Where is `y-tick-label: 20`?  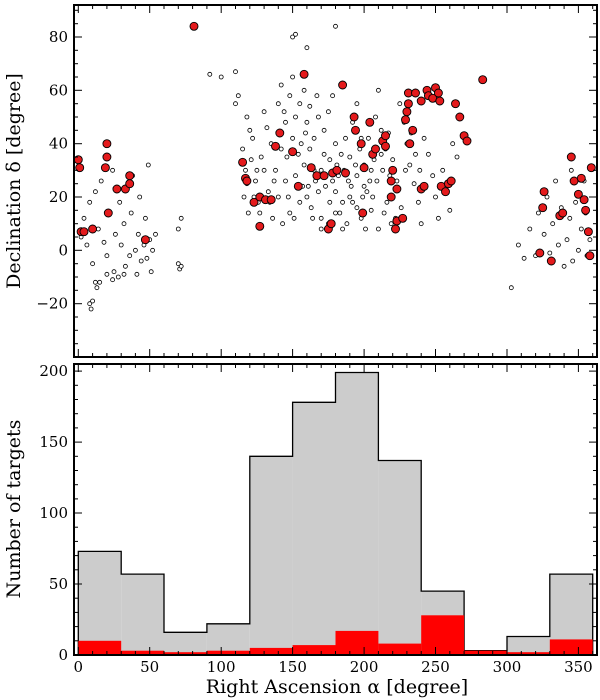 y-tick-label: 20 is located at coordinates (58, 197).